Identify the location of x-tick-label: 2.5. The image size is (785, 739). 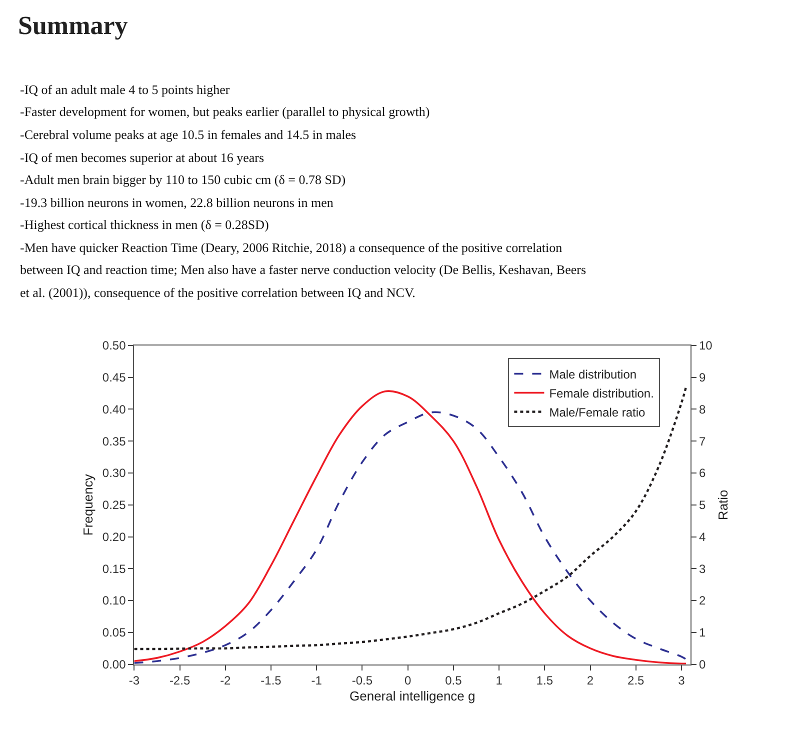
(636, 681).